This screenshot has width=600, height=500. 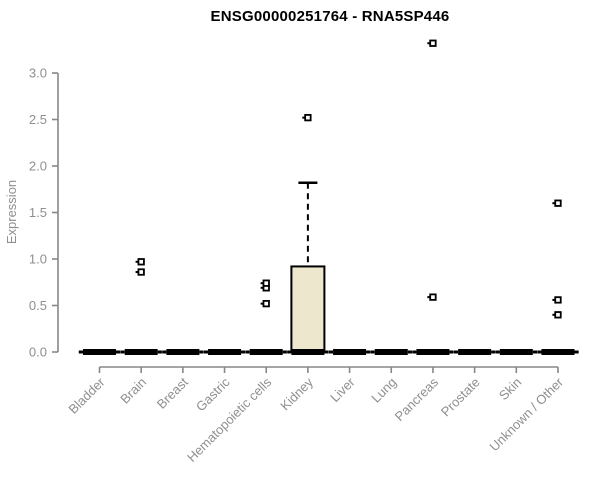 I want to click on x-tick-label-skin: Skin, so click(x=510, y=389).